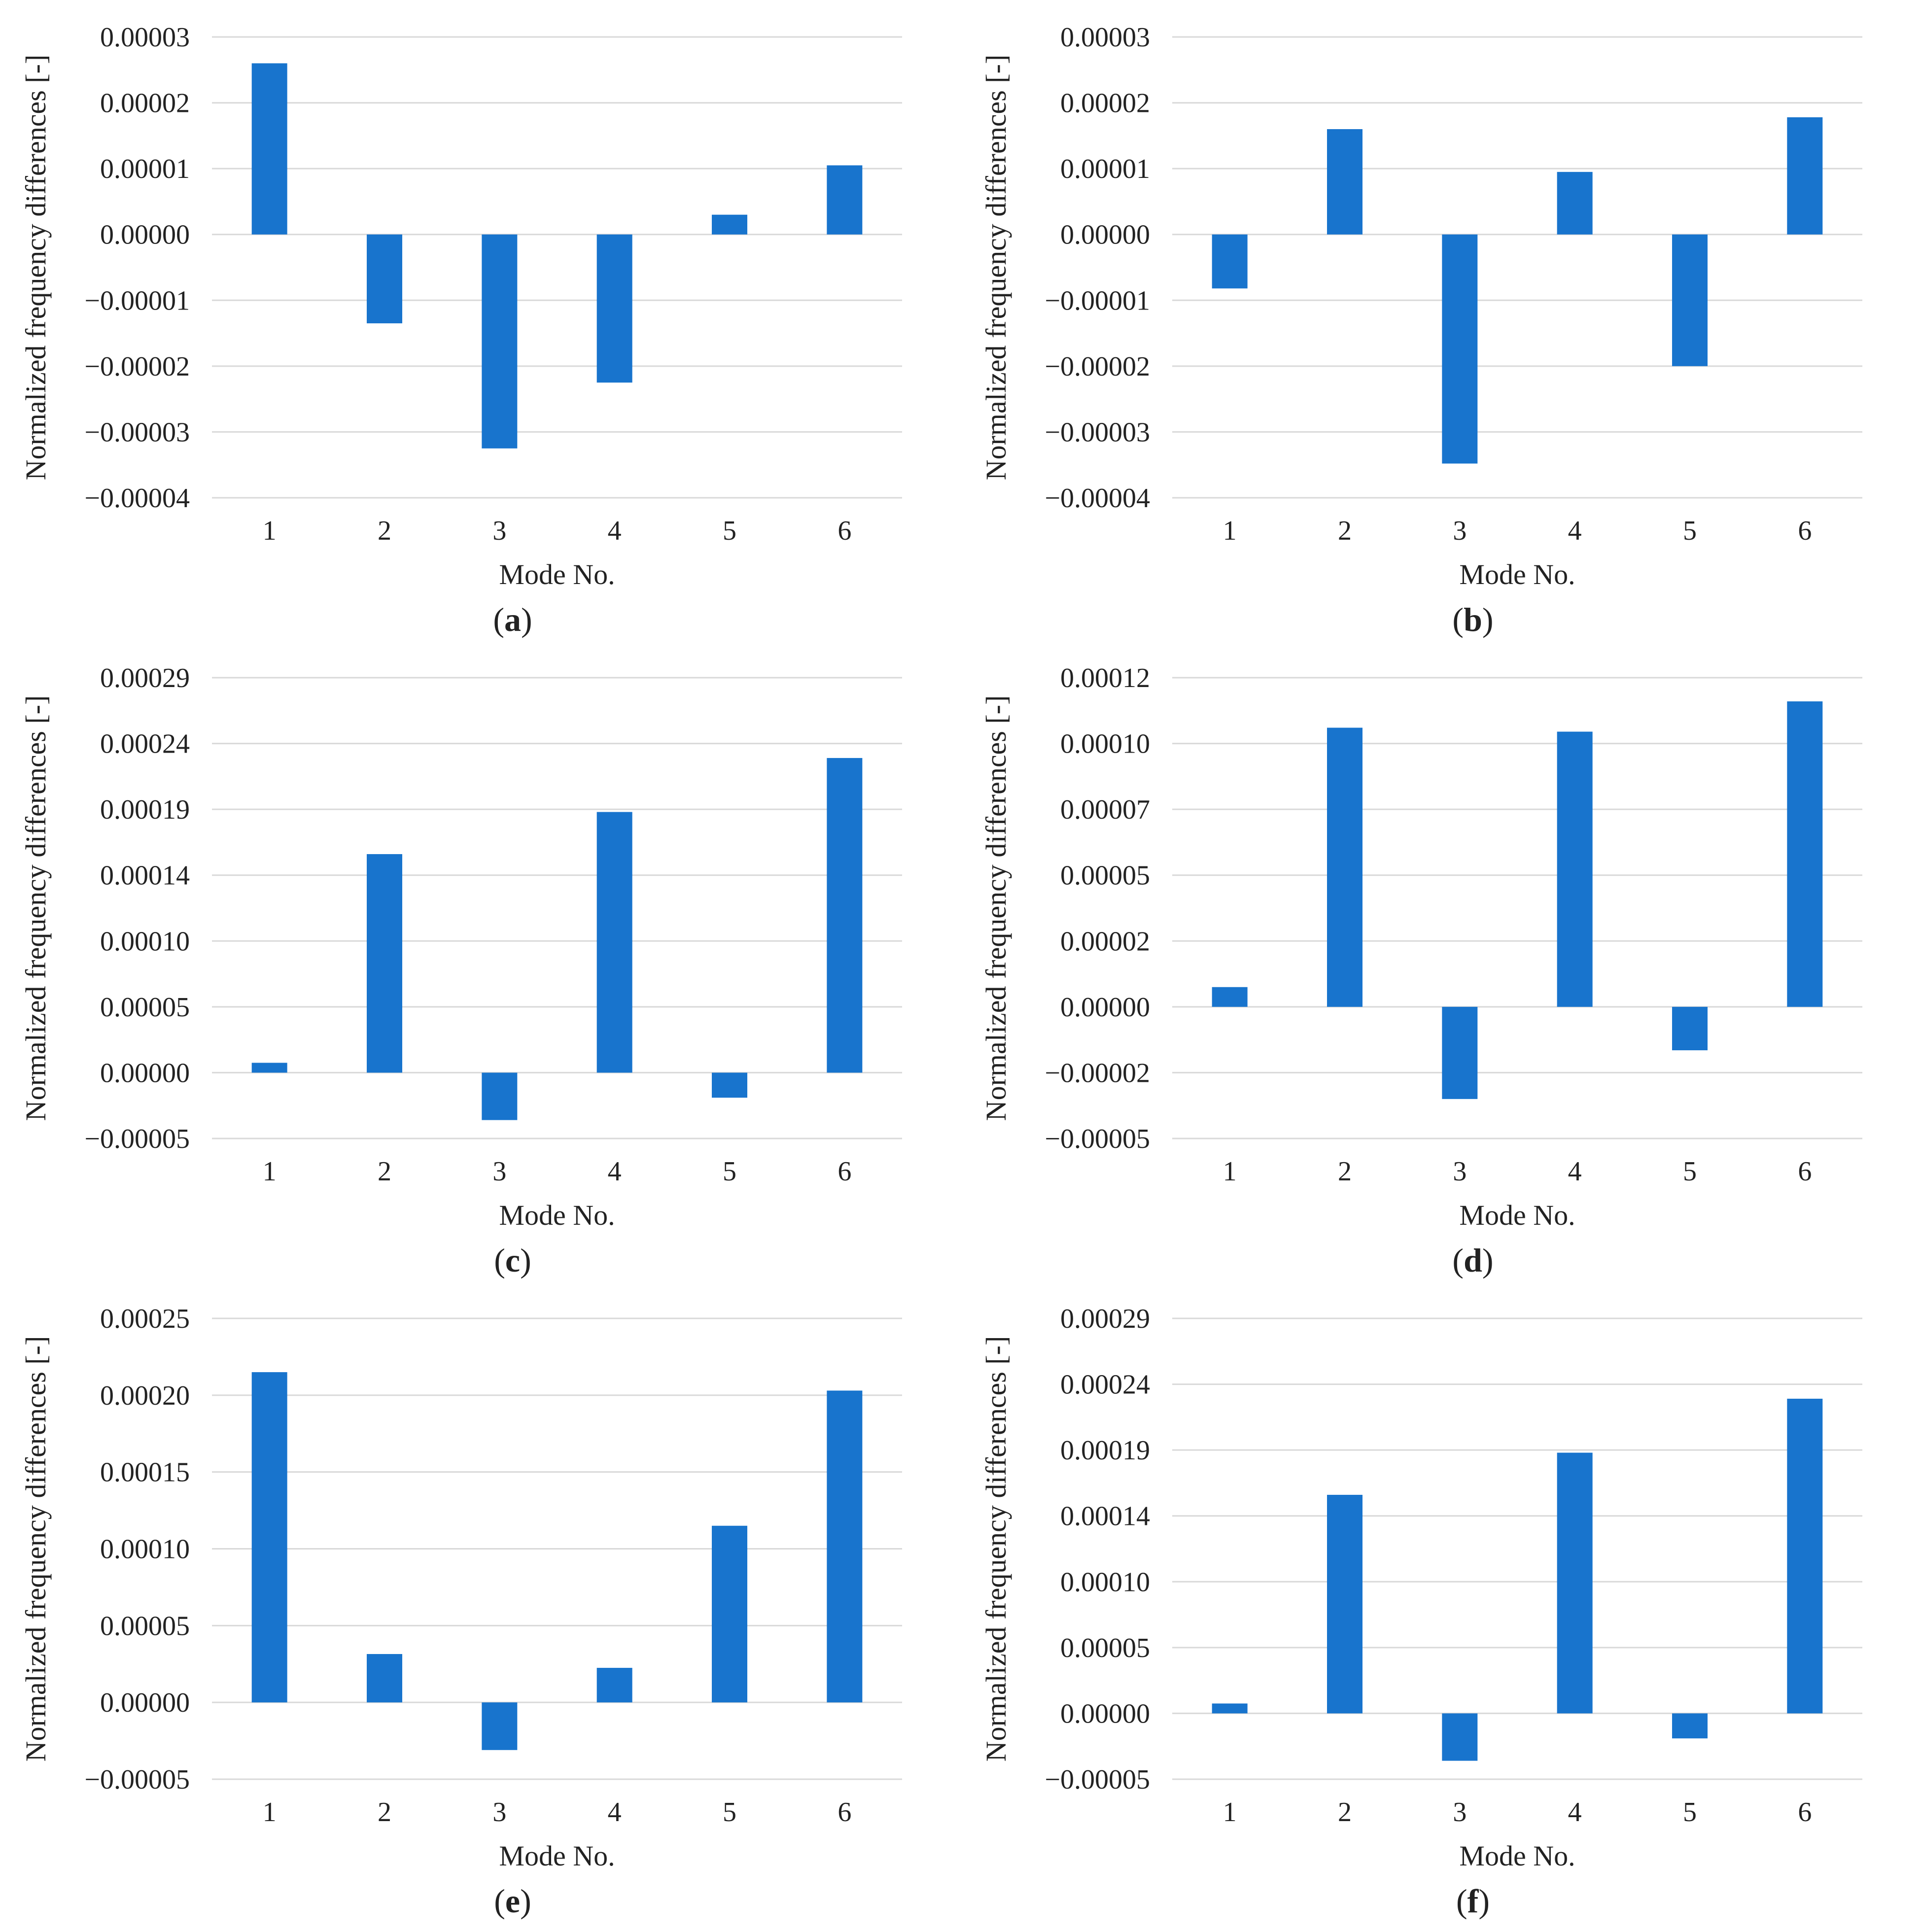 This screenshot has width=1921, height=1932. I want to click on y-tick-label: 0.00007, so click(1105, 810).